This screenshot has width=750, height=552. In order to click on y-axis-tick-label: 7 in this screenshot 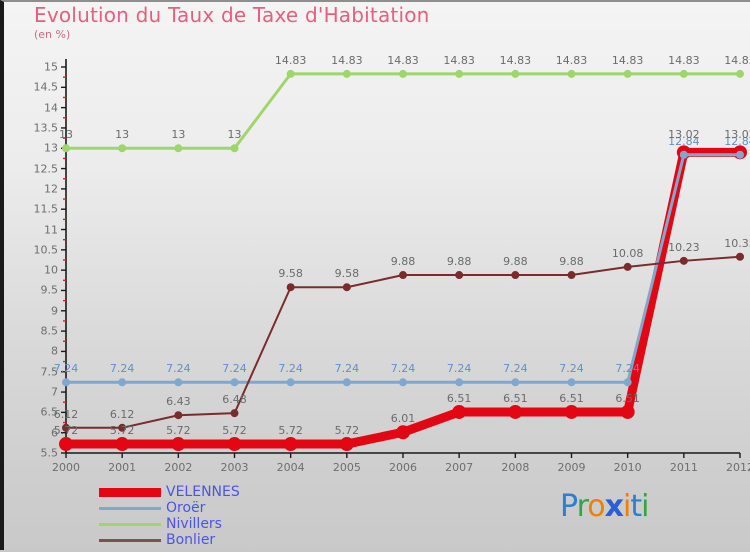, I will do `click(54, 392)`.